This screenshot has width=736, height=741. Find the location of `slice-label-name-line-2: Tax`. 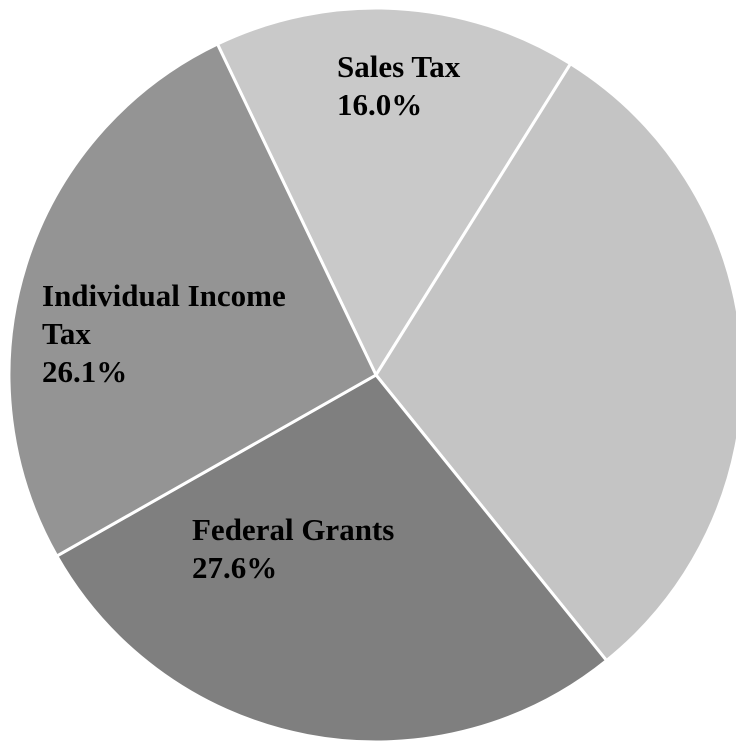

slice-label-name-line-2: Tax is located at coordinates (66, 333).